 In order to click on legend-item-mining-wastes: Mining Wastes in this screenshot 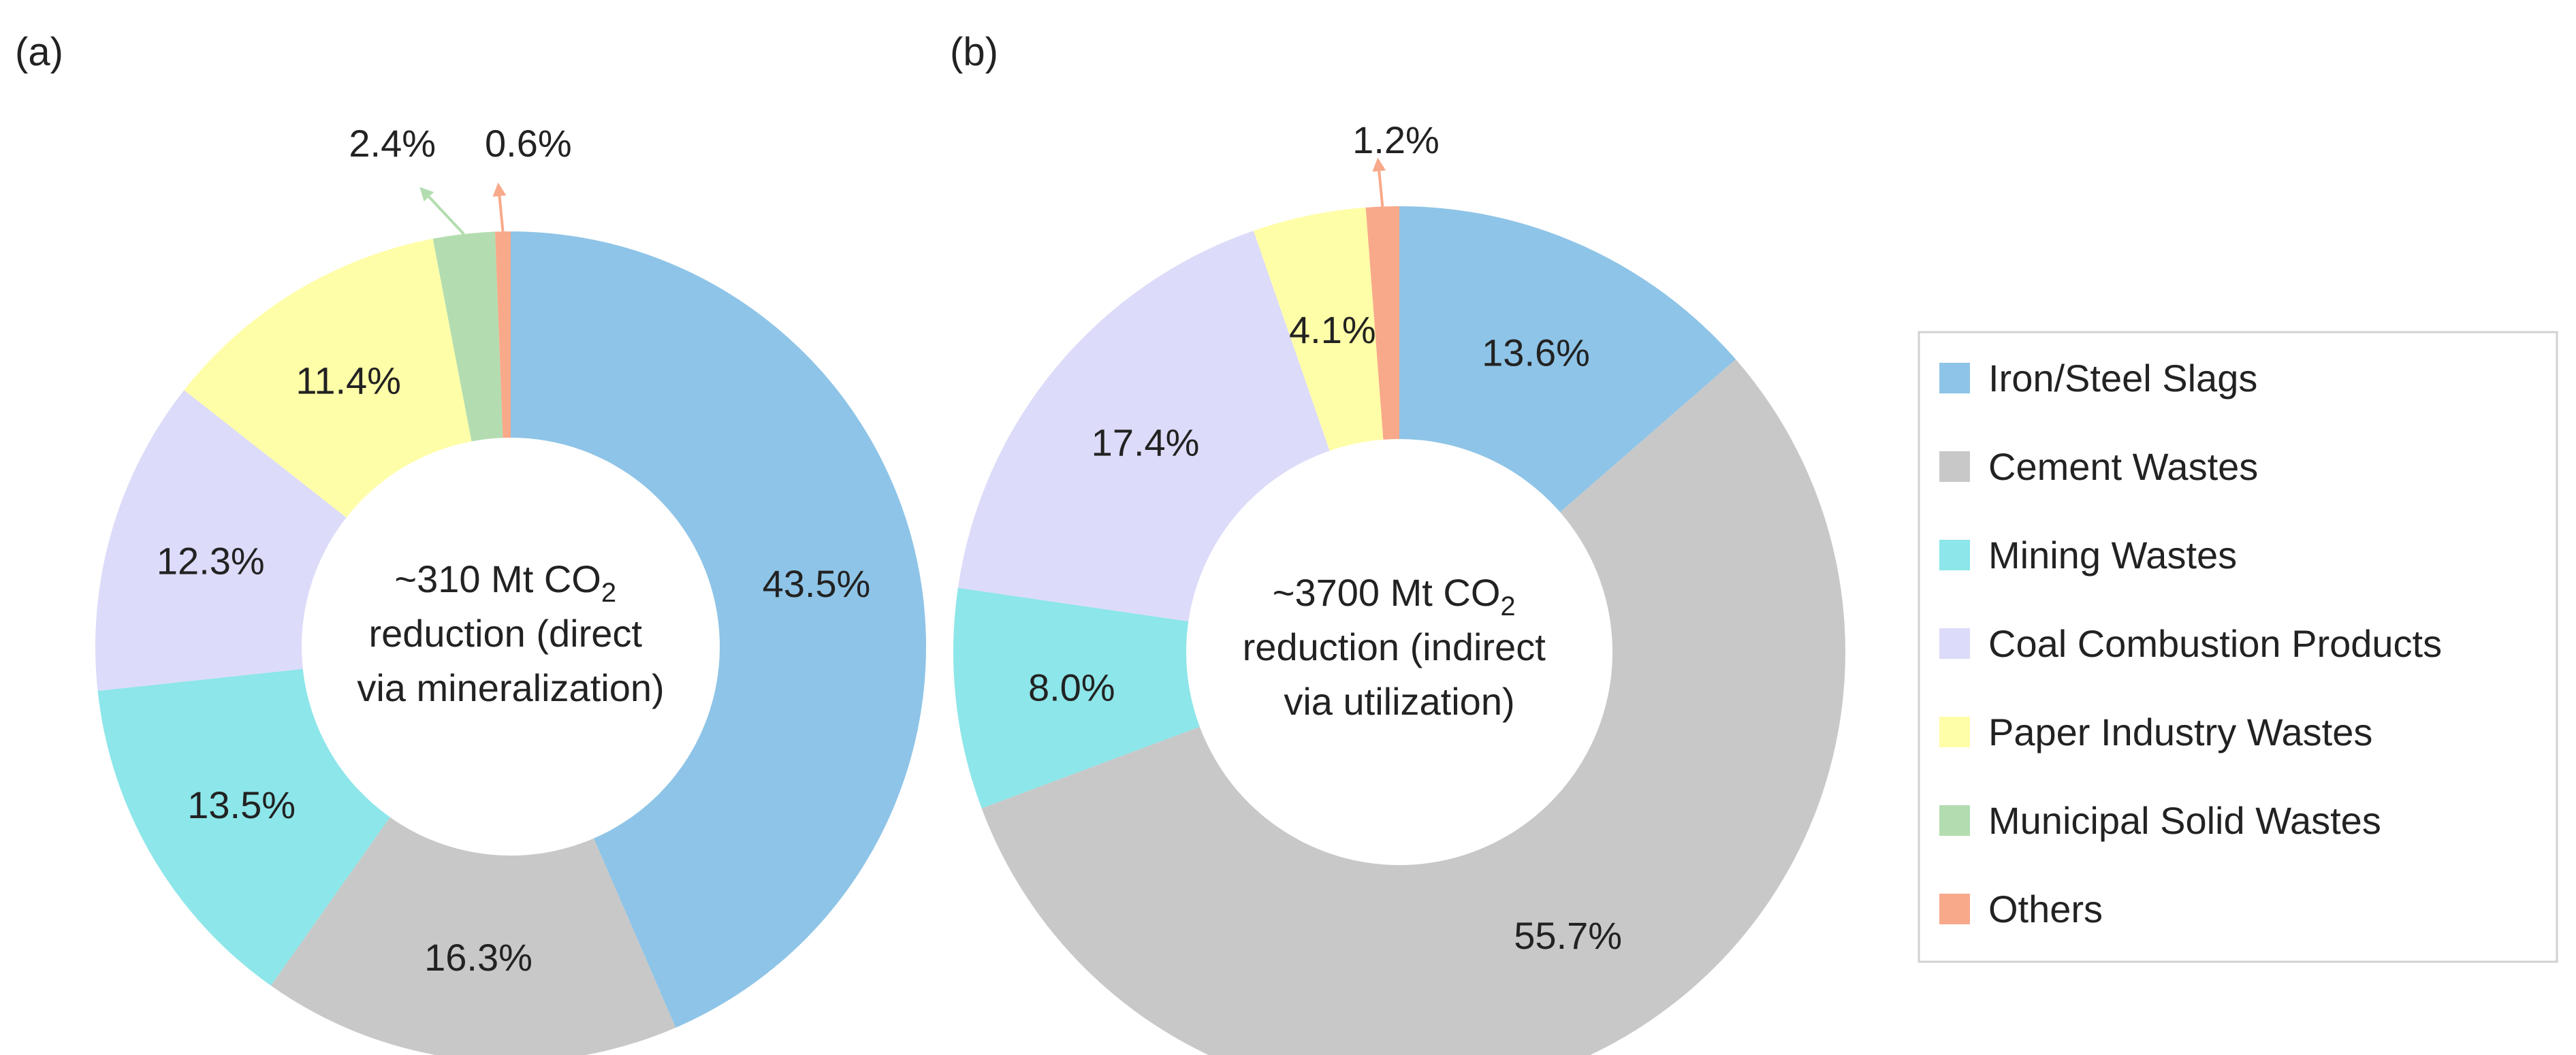, I will do `click(2088, 556)`.